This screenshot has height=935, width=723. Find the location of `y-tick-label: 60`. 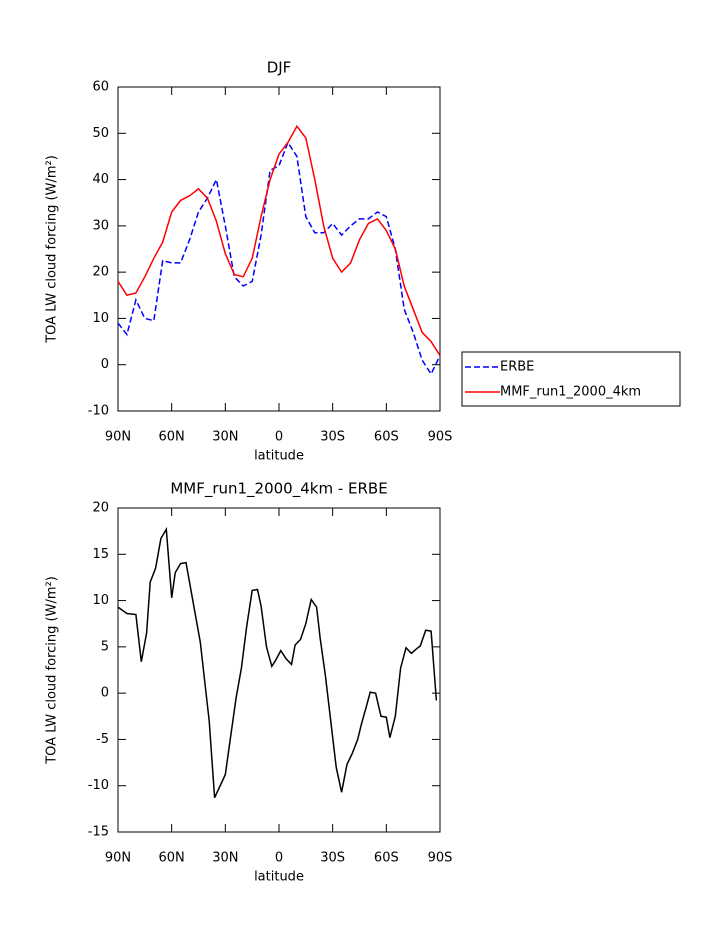

y-tick-label: 60 is located at coordinates (100, 87).